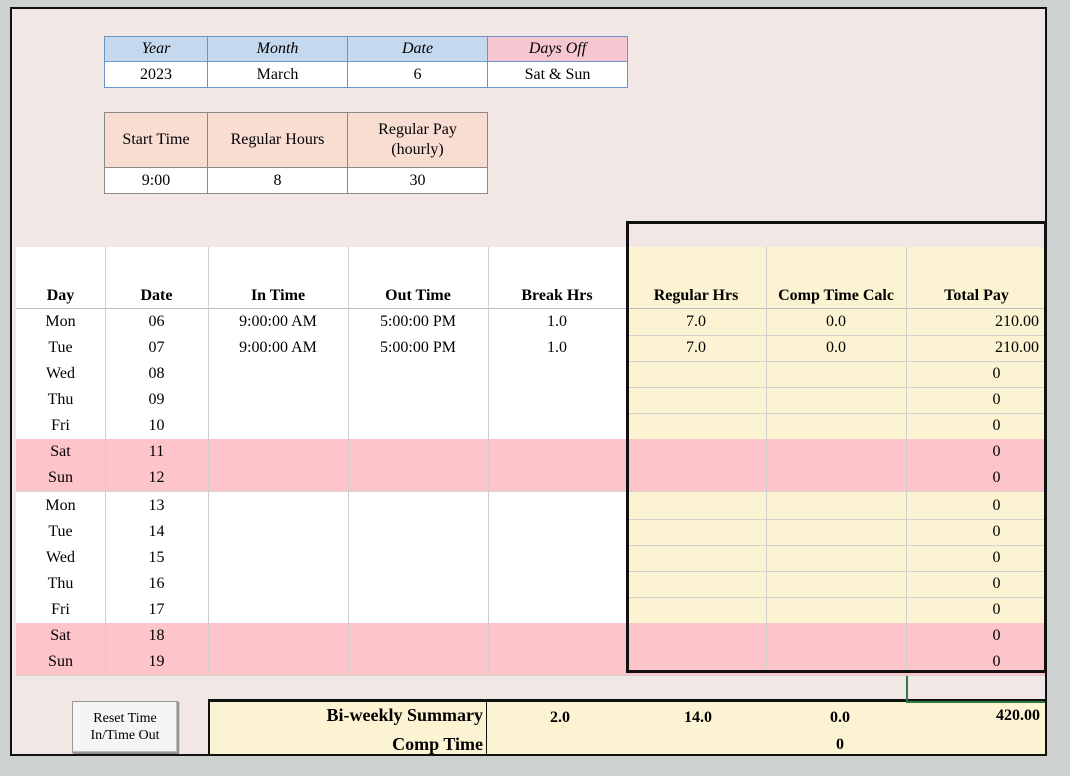  I want to click on cell-date: 19, so click(156, 661).